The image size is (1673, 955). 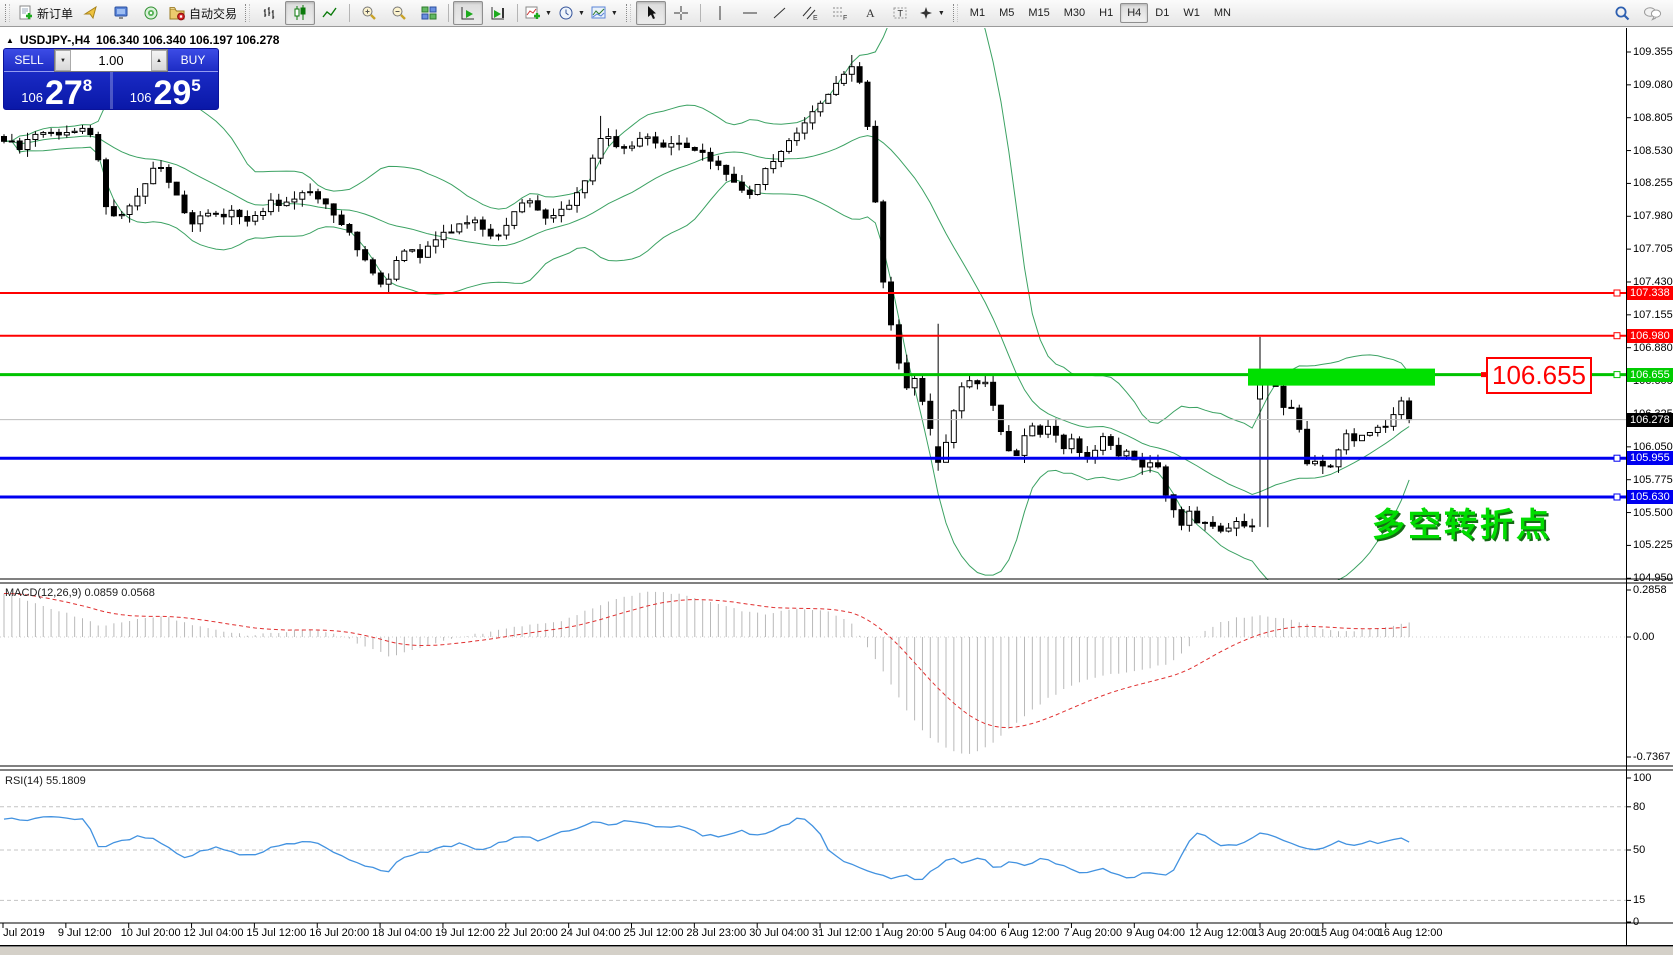 I want to click on time-label: 10 Jul 20:00, so click(x=150, y=933).